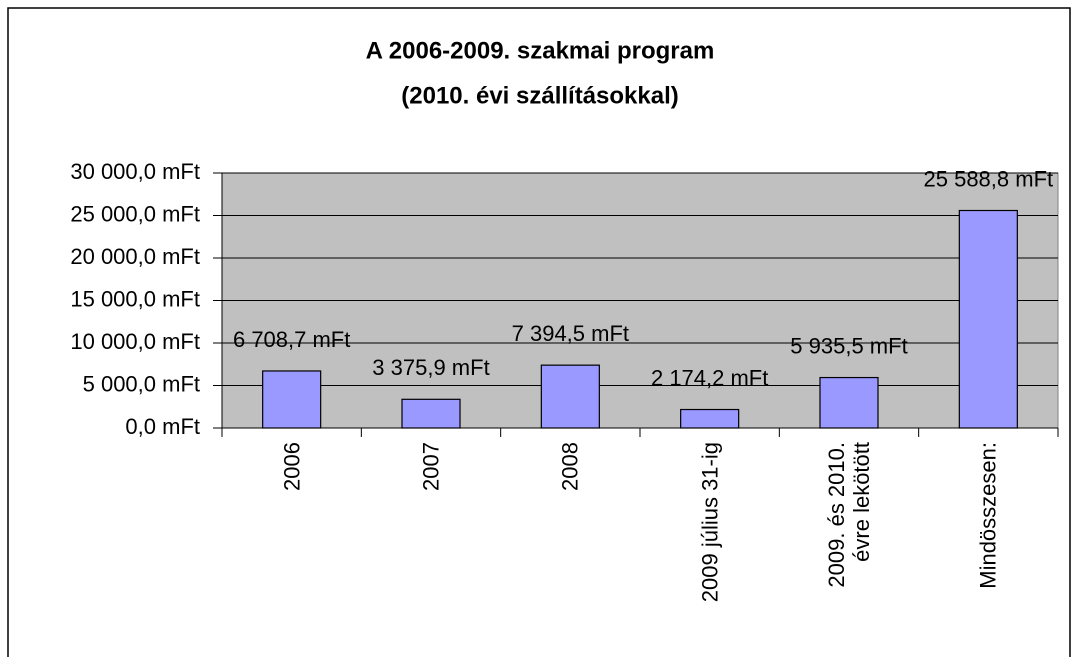 The image size is (1078, 657). I want to click on y-tick-label: 0,0 mFt, so click(162, 426).